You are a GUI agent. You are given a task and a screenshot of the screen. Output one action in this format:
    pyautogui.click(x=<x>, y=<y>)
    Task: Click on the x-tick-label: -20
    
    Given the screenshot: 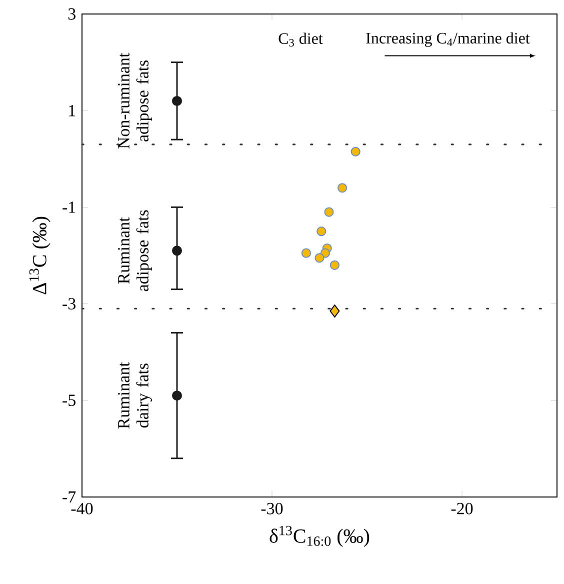 What is the action you would take?
    pyautogui.click(x=462, y=508)
    